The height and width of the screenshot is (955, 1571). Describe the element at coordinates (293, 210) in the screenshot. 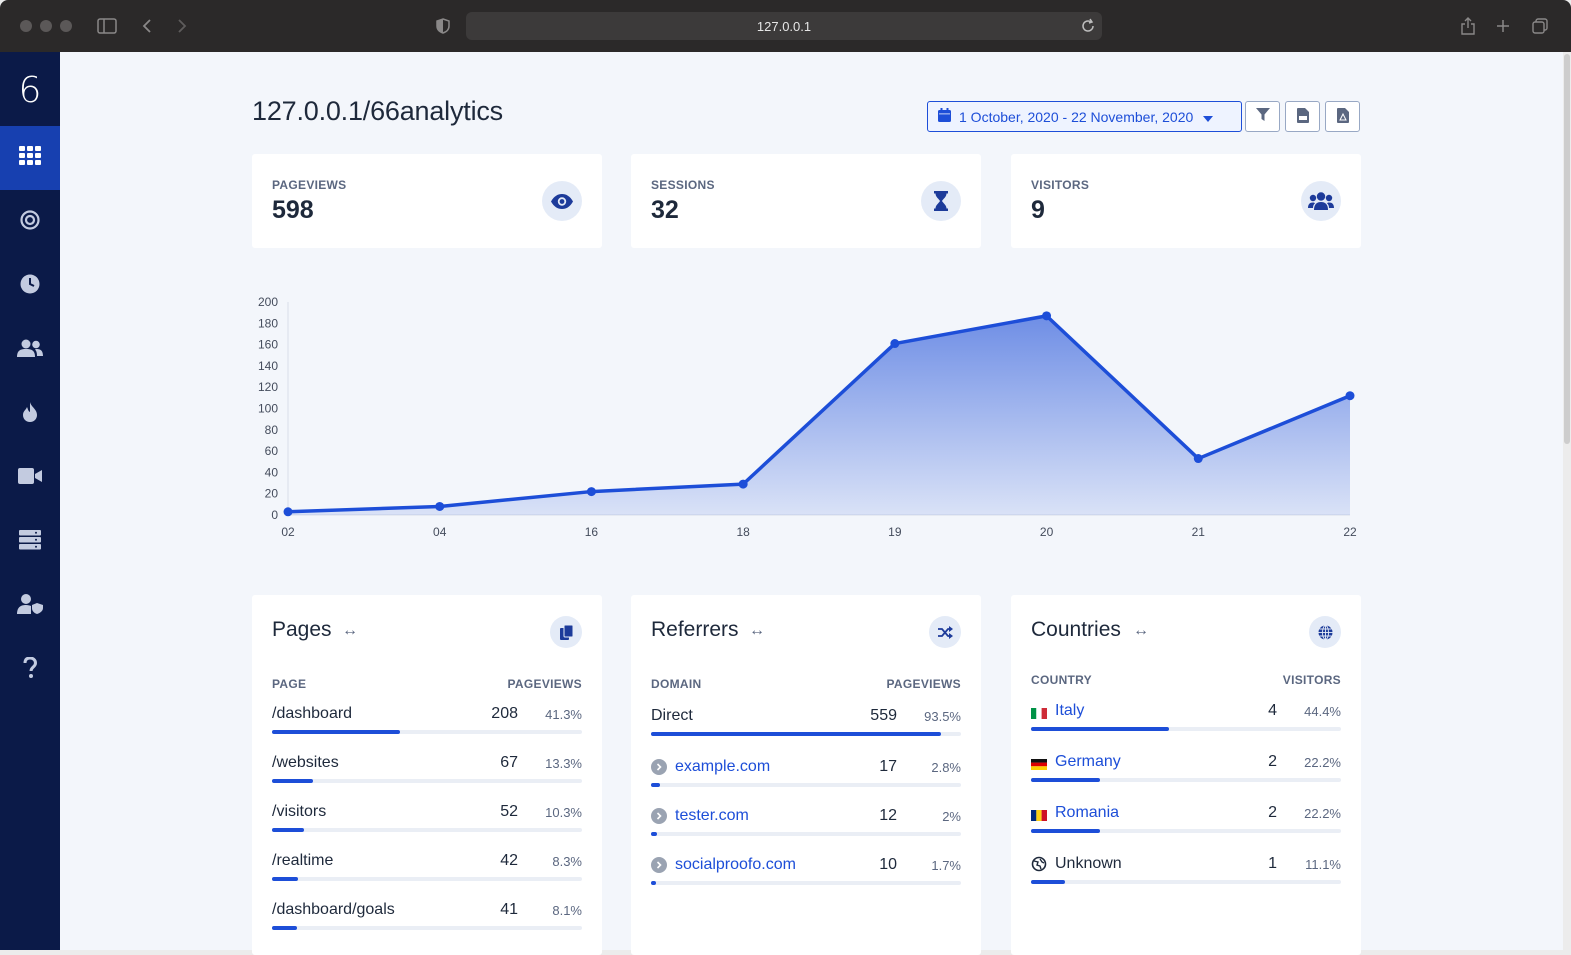

I see `pageviews-value: 598` at that location.